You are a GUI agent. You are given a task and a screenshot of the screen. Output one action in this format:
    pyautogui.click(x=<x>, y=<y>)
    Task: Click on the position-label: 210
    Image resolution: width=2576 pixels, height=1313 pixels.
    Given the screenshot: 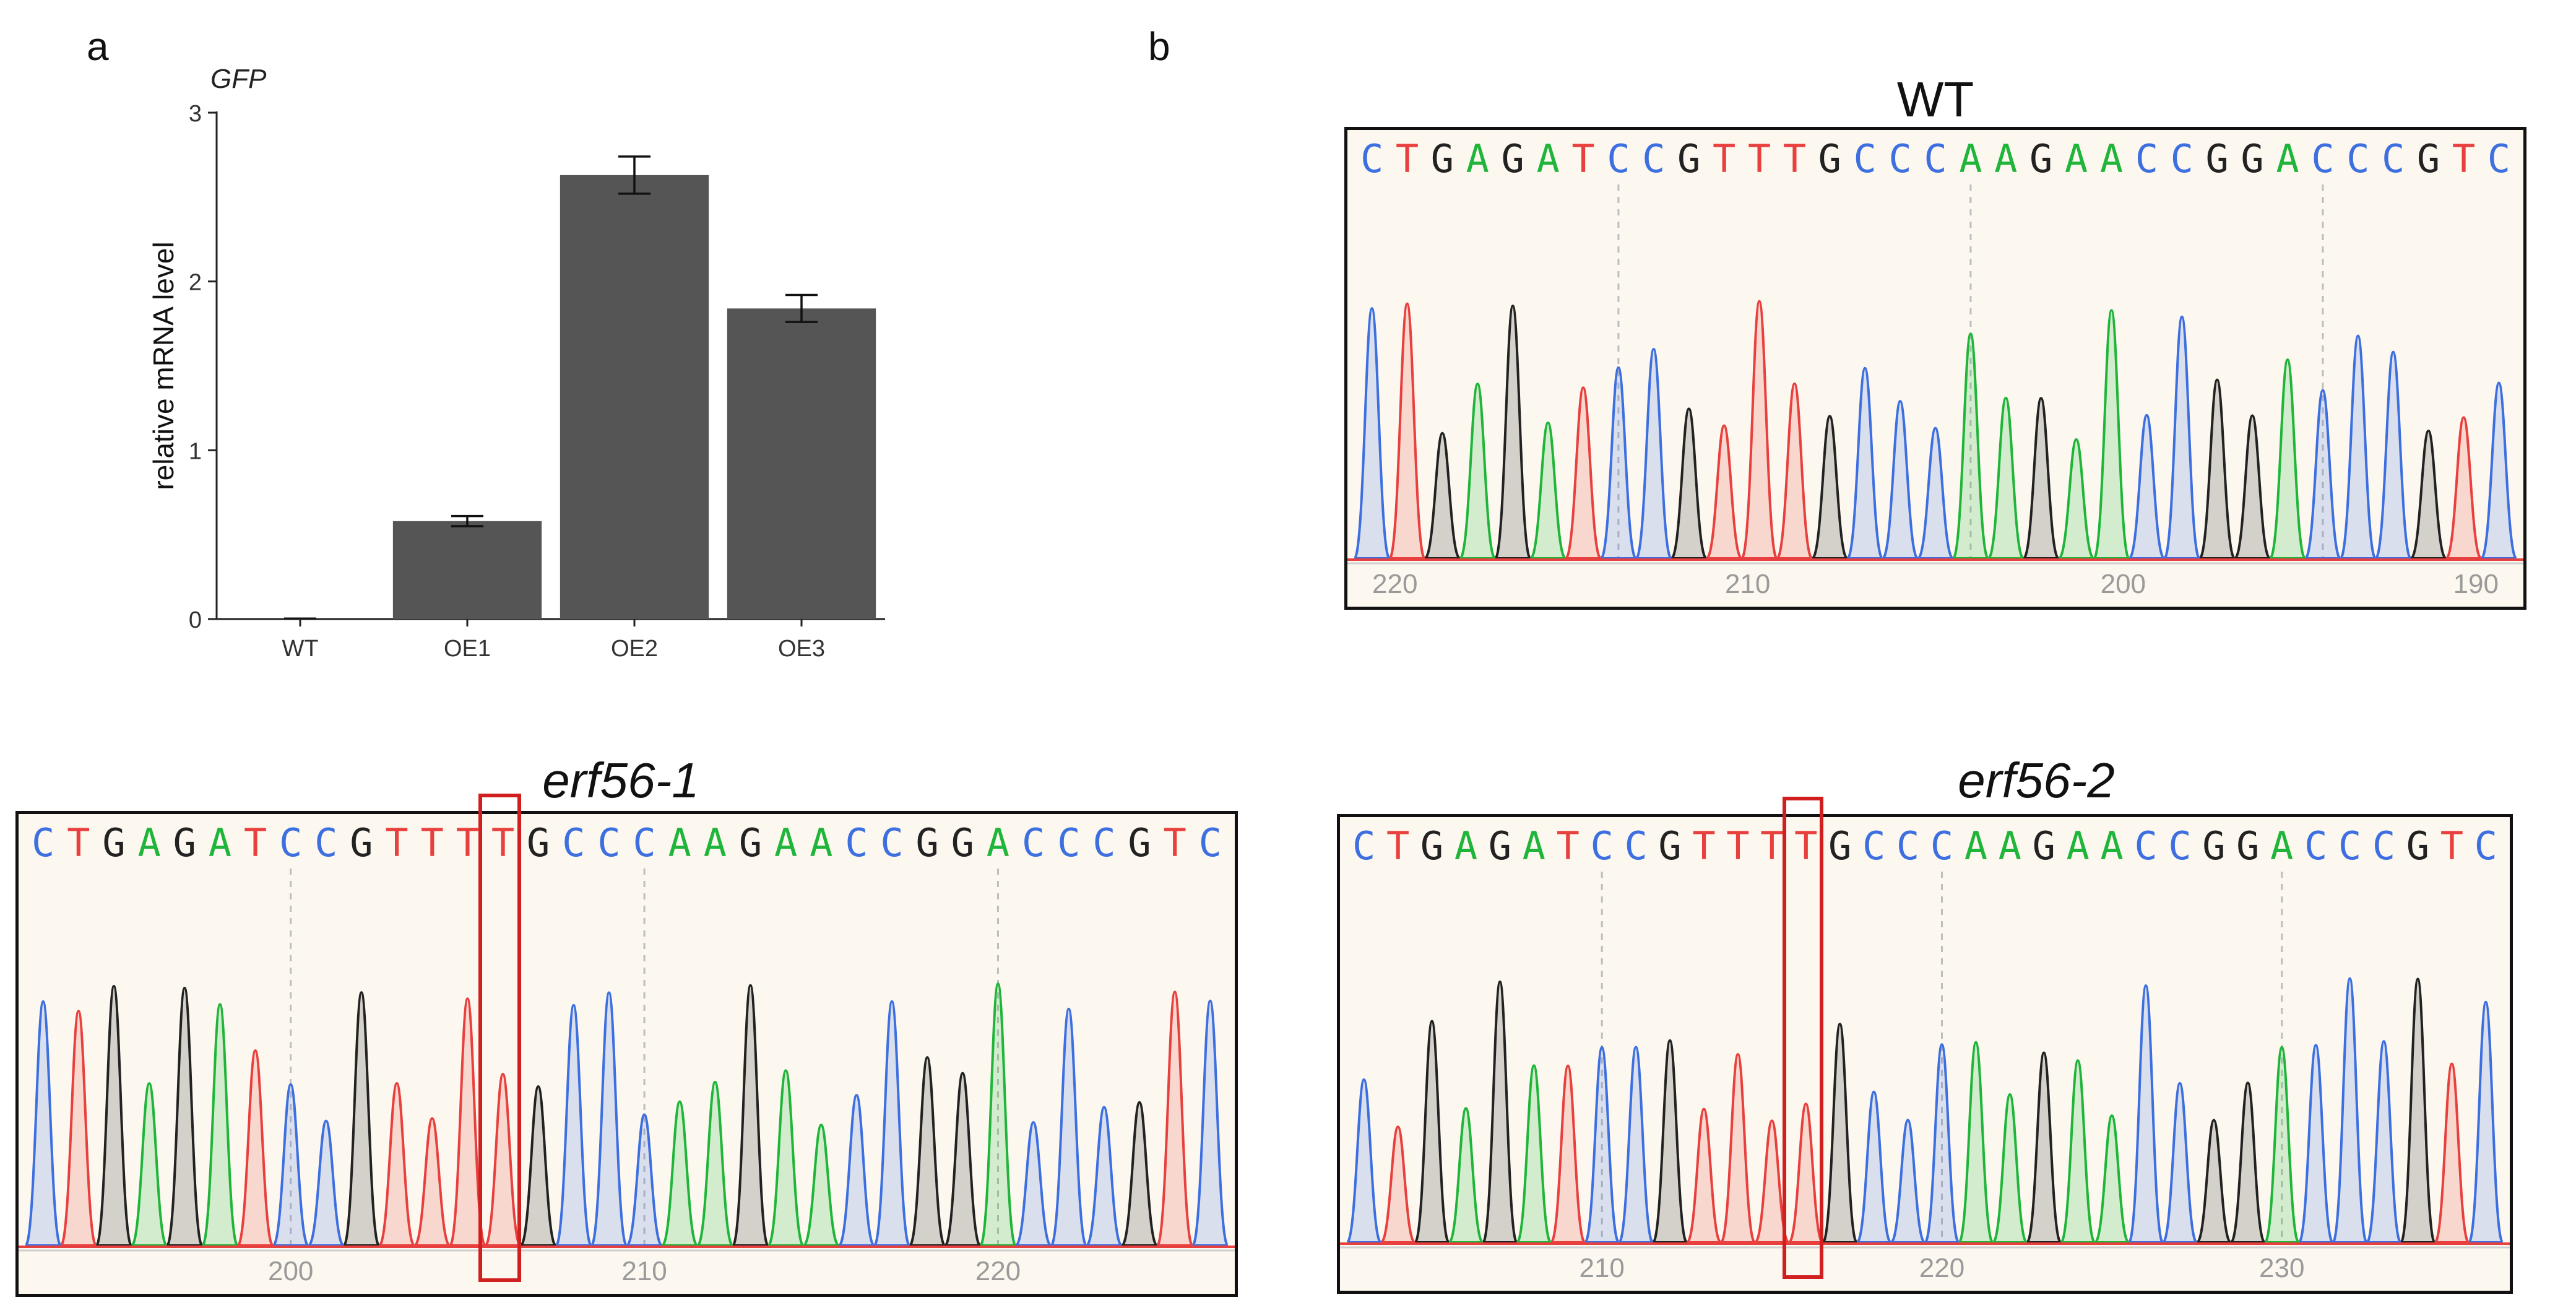 What is the action you would take?
    pyautogui.click(x=644, y=1271)
    